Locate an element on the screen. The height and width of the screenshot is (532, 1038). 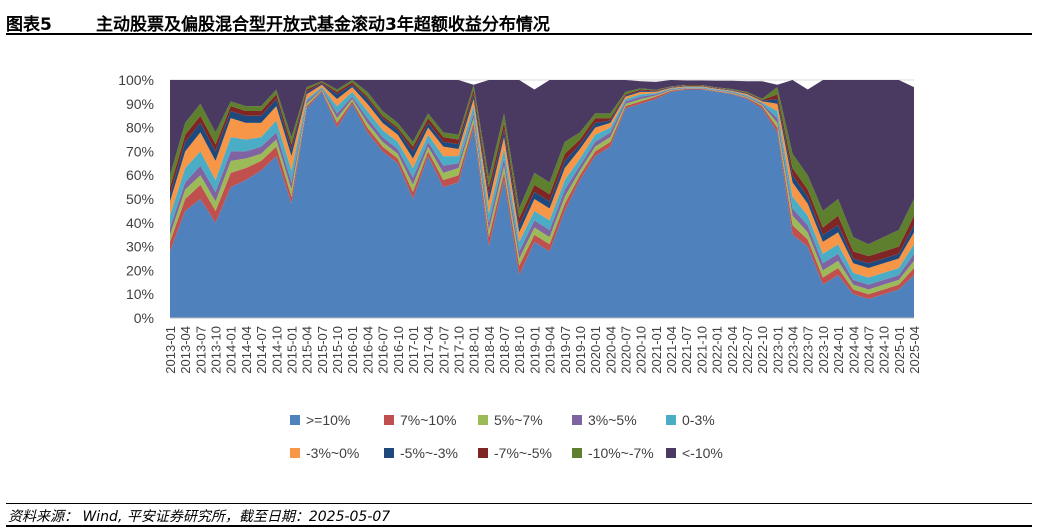
x-tick-label: 2016-04 is located at coordinates (367, 350).